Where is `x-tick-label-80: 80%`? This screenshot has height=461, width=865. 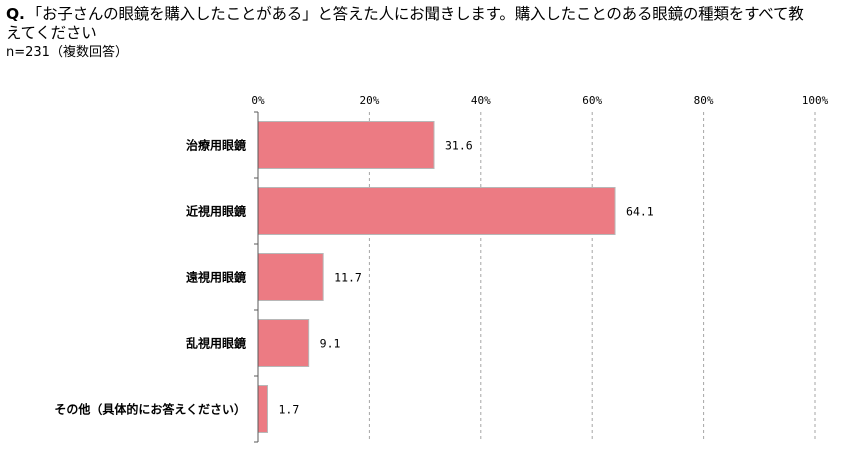 x-tick-label-80: 80% is located at coordinates (704, 100).